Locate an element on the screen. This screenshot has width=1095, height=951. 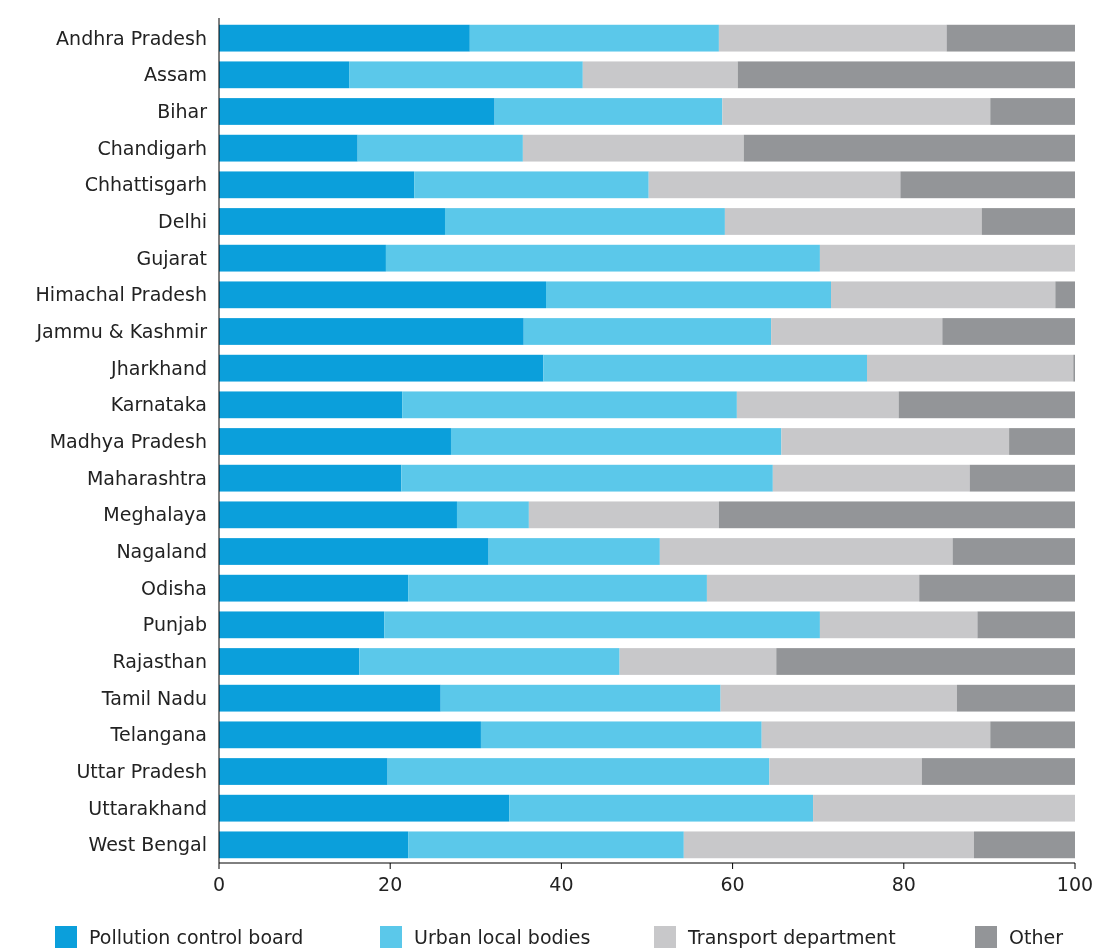
y-tick-label: Maharashtra is located at coordinates (146, 477).